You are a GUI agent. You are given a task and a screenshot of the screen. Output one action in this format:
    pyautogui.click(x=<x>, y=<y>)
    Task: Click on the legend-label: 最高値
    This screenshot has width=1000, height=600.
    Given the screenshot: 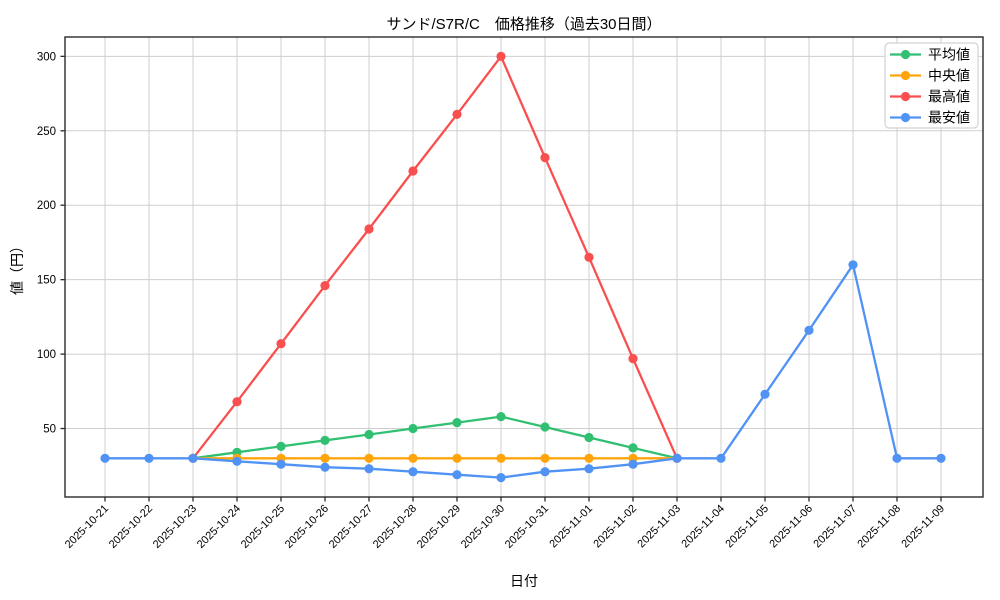 What is the action you would take?
    pyautogui.click(x=949, y=97)
    